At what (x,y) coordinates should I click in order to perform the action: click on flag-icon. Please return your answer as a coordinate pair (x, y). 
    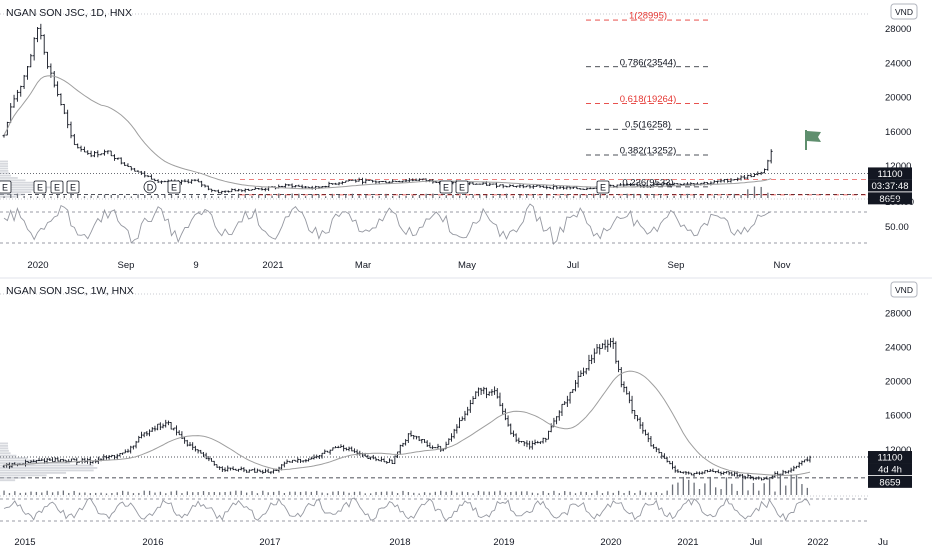
    Looking at the image, I should click on (813, 140).